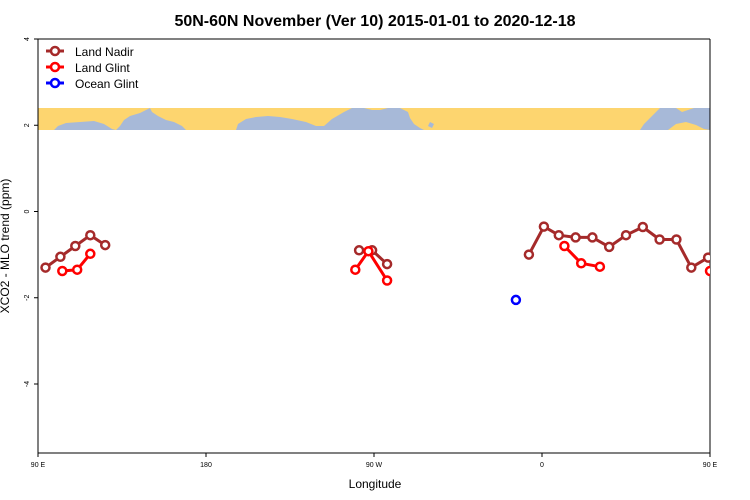 This screenshot has width=750, height=500. Describe the element at coordinates (27, 298) in the screenshot. I see `y-tick-label: -2` at that location.